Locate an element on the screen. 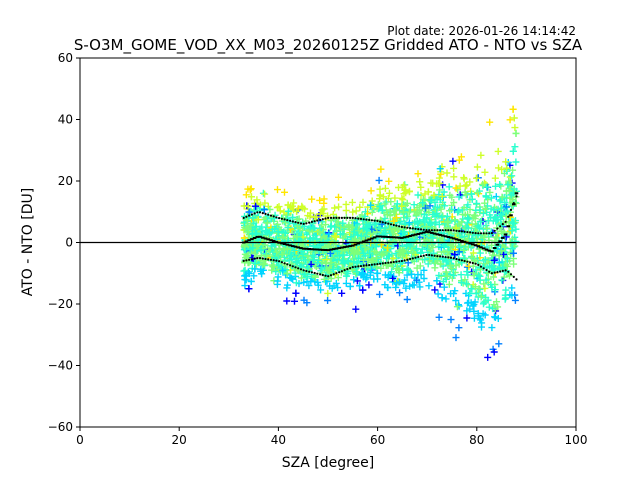 The image size is (640, 480). x-tick-label: 0 is located at coordinates (80, 440).